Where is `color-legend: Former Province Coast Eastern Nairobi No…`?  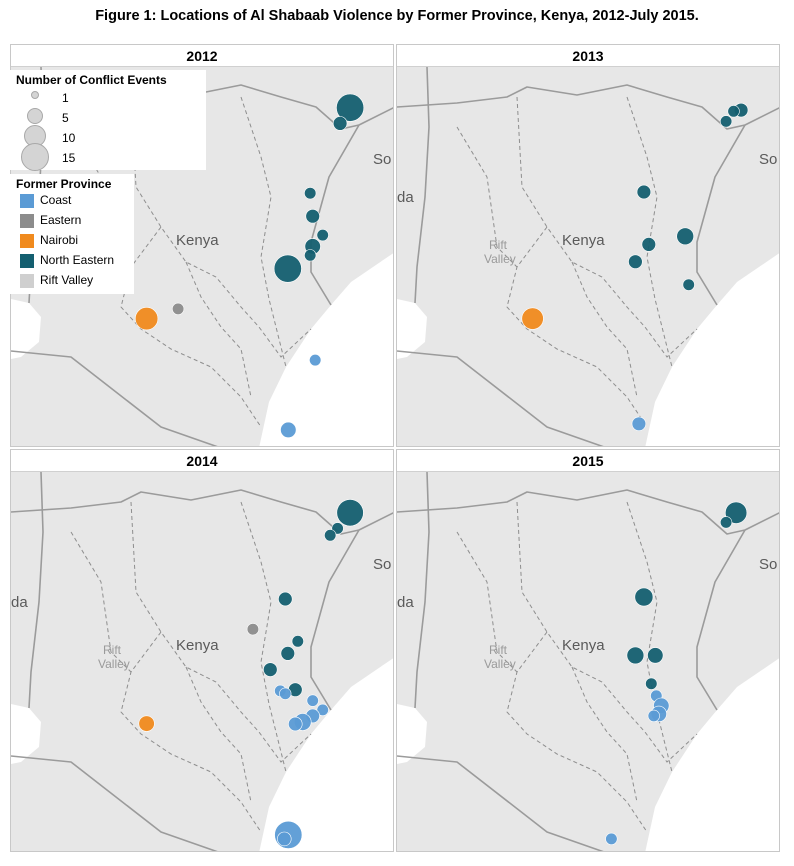
color-legend: Former Province Coast Eastern Nairobi No… is located at coordinates (72, 234).